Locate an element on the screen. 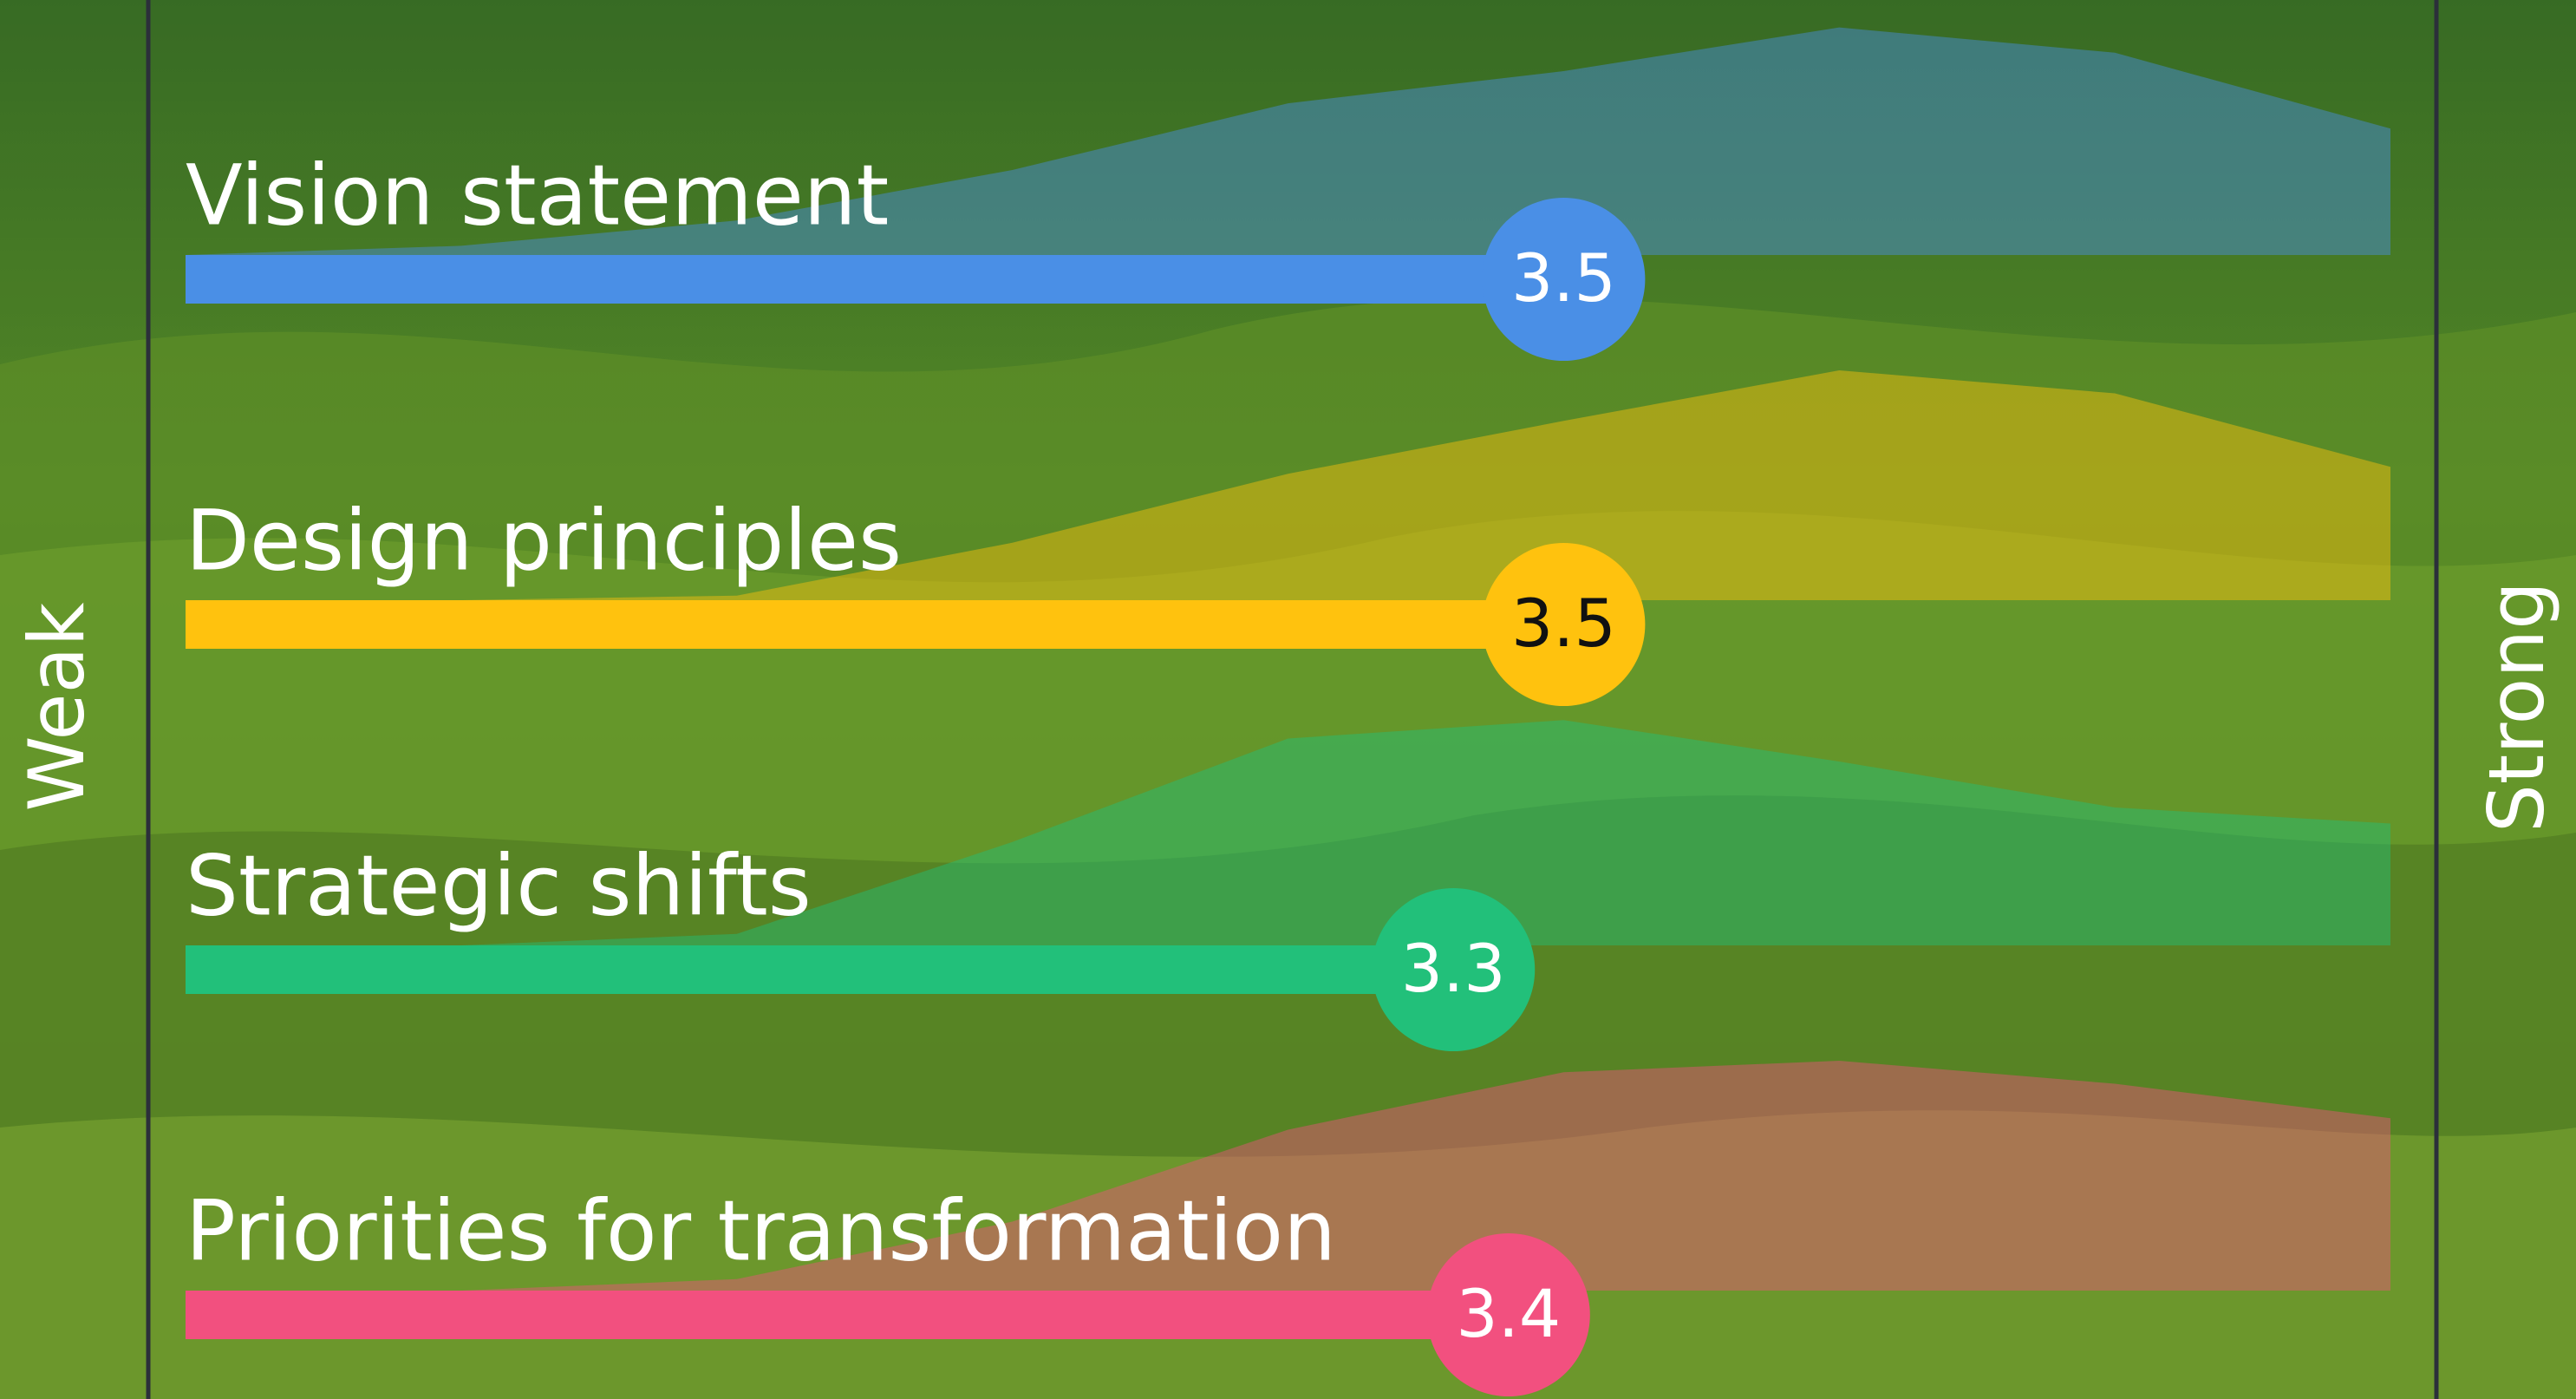 This screenshot has height=1399, width=2576. category-label: Strategic shifts is located at coordinates (499, 885).